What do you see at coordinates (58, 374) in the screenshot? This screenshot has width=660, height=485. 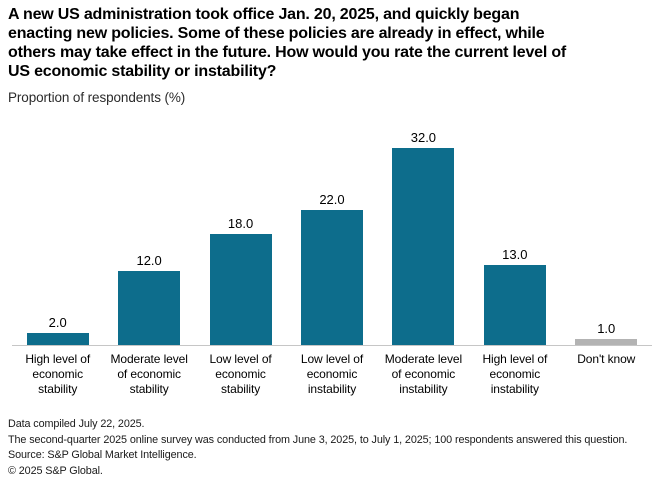 I see `x-axis-label: High level of economic stability` at bounding box center [58, 374].